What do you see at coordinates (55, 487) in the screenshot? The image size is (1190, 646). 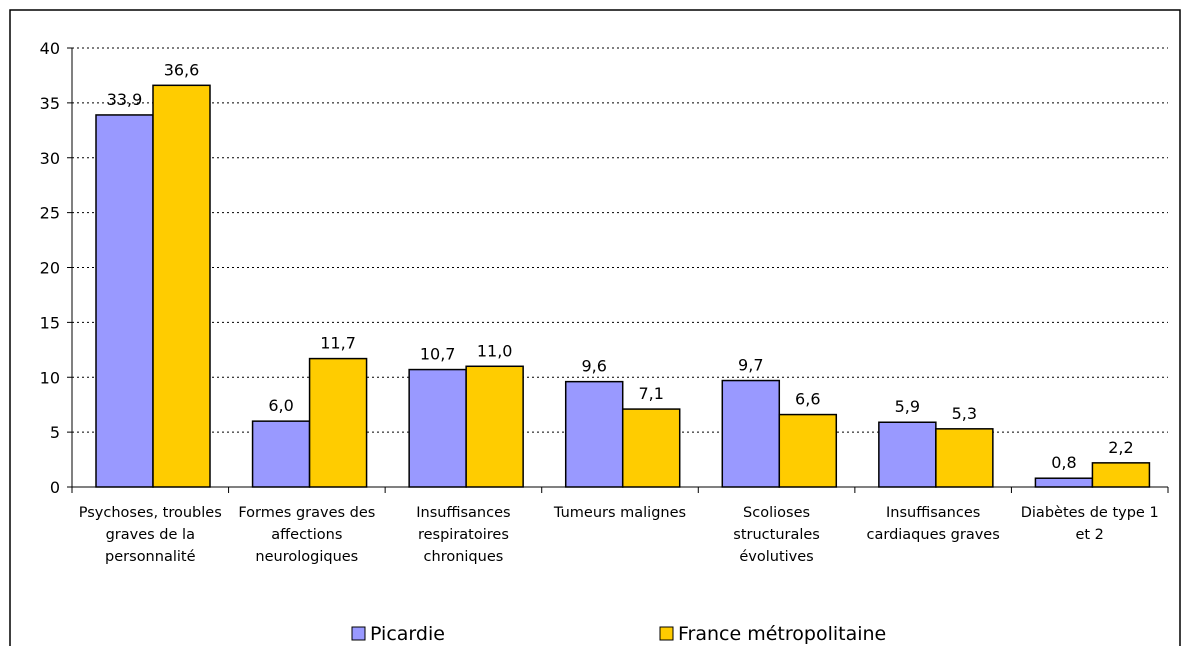 I see `y-tick-label: 0` at bounding box center [55, 487].